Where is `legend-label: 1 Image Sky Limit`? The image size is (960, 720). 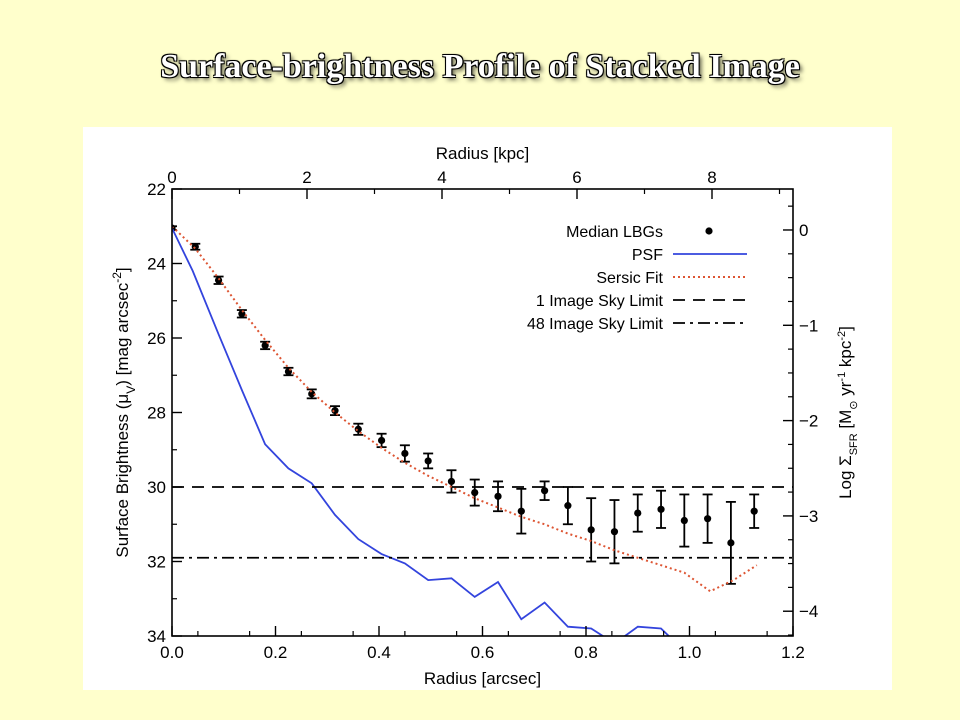 legend-label: 1 Image Sky Limit is located at coordinates (600, 301).